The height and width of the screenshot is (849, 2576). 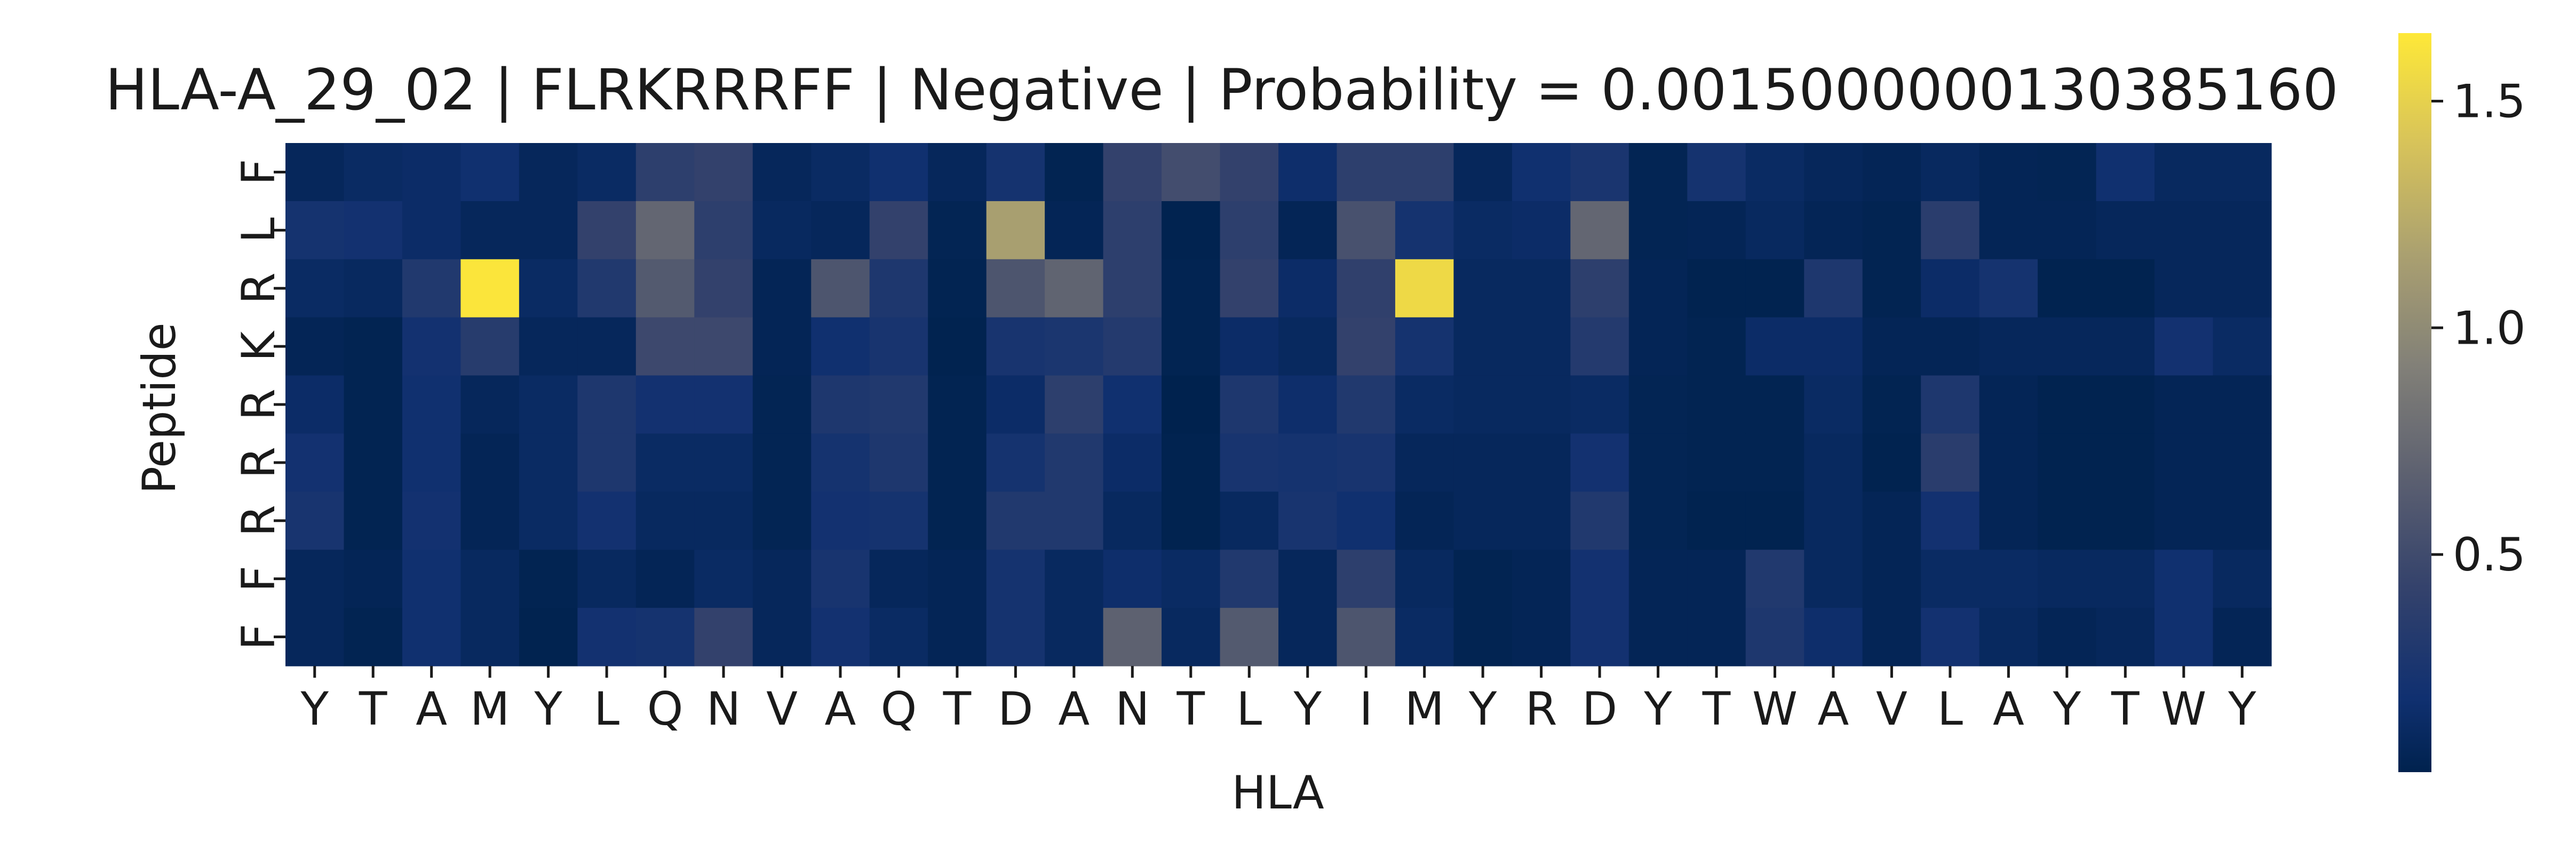 What do you see at coordinates (1249, 709) in the screenshot?
I see `x-tick-label: L` at bounding box center [1249, 709].